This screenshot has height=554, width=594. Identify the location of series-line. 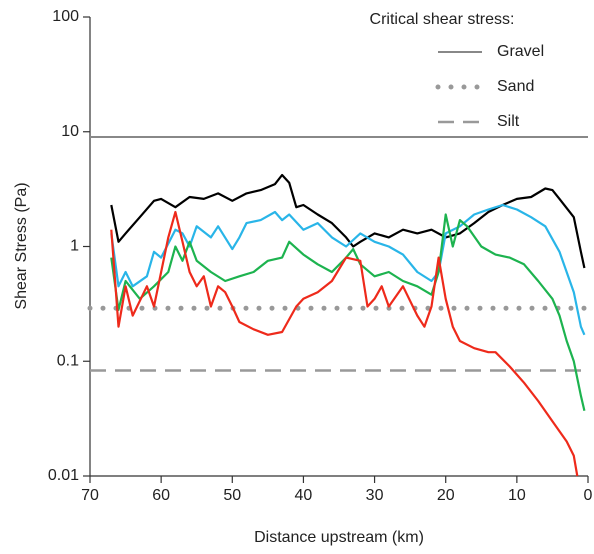
(348, 221).